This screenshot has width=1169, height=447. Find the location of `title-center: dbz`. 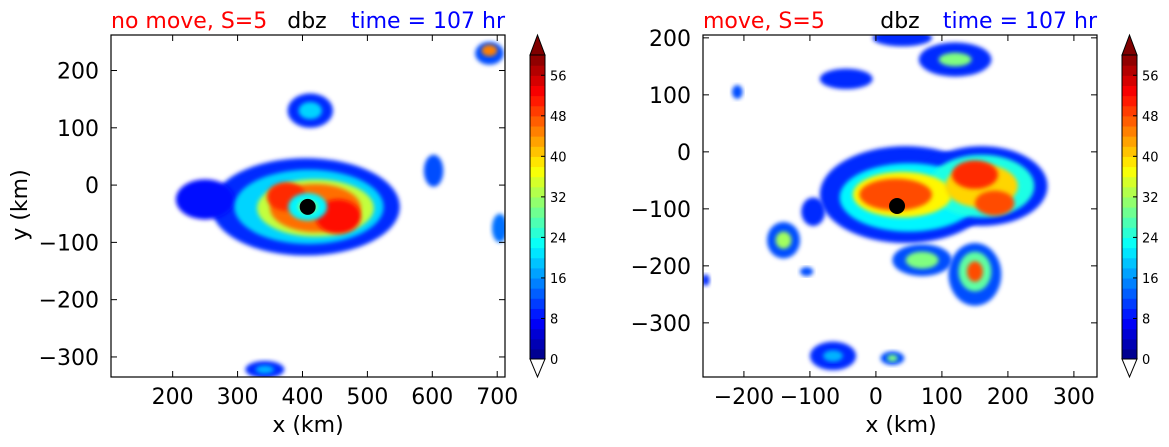

title-center: dbz is located at coordinates (899, 21).